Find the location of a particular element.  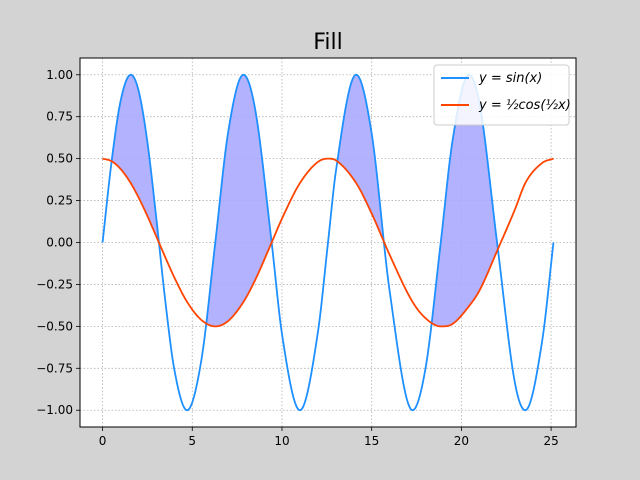

y-tick-label: 0.75 is located at coordinates (59, 117).